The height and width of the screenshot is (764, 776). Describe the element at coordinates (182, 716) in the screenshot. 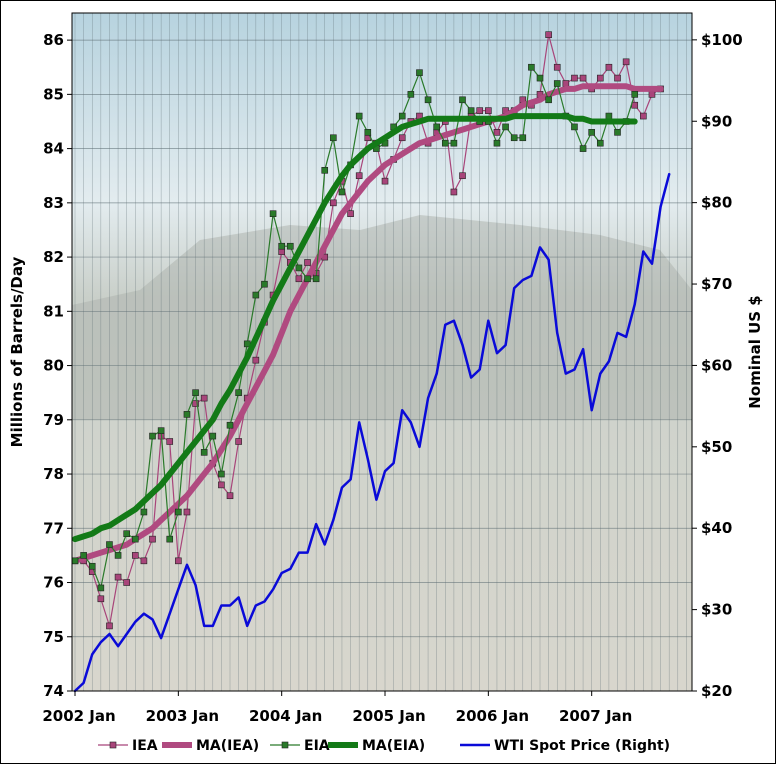

I see `x-tick-label: 2003 Jan` at that location.